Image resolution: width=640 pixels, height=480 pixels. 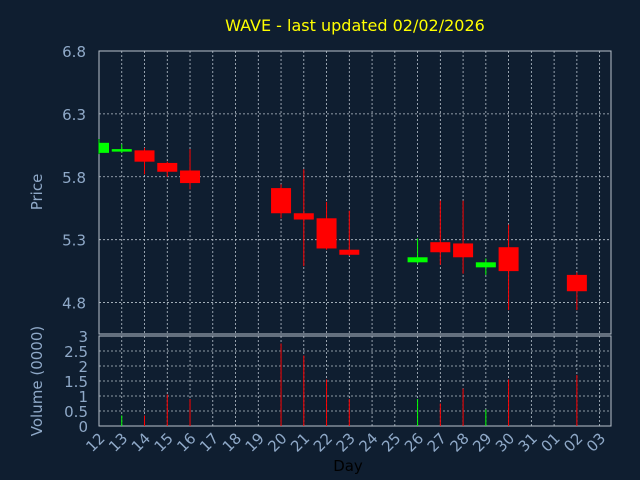 What do you see at coordinates (76, 412) in the screenshot?
I see `volume-tick-label: 0.5` at bounding box center [76, 412].